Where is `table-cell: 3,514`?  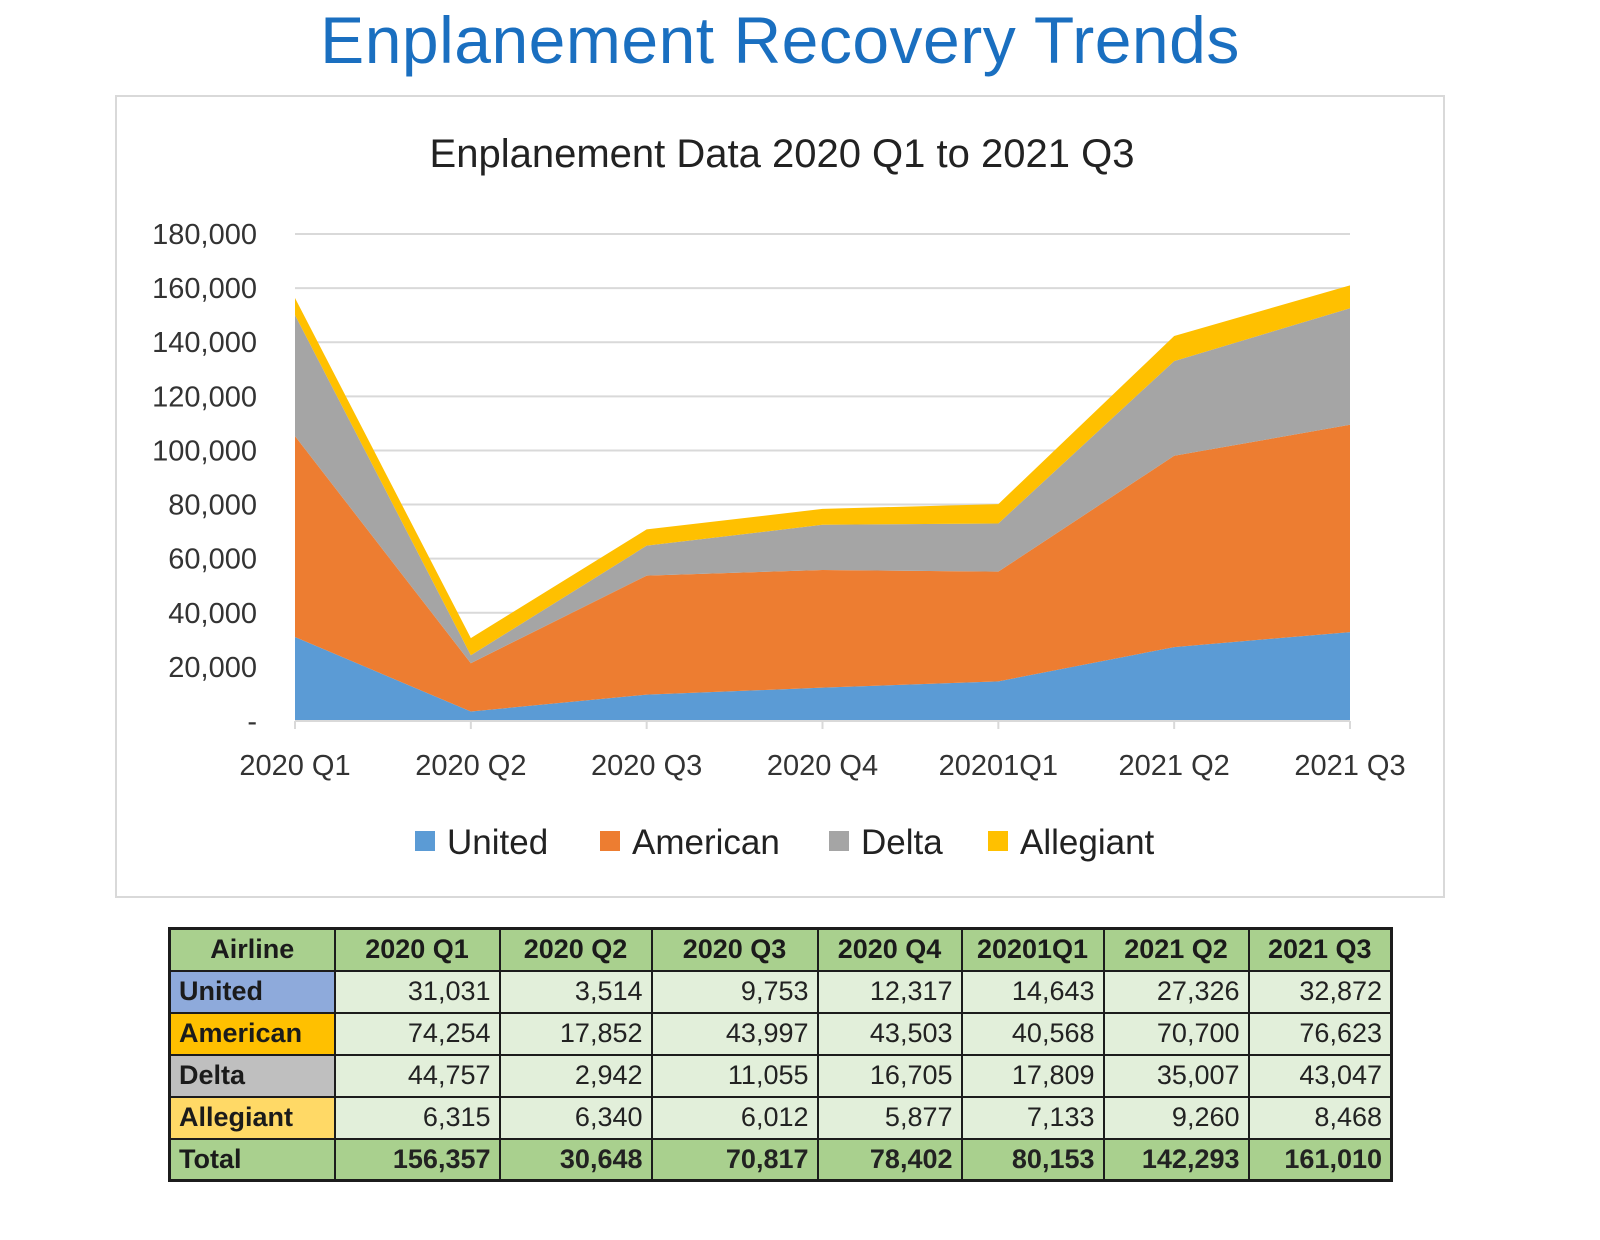 table-cell: 3,514 is located at coordinates (575, 991).